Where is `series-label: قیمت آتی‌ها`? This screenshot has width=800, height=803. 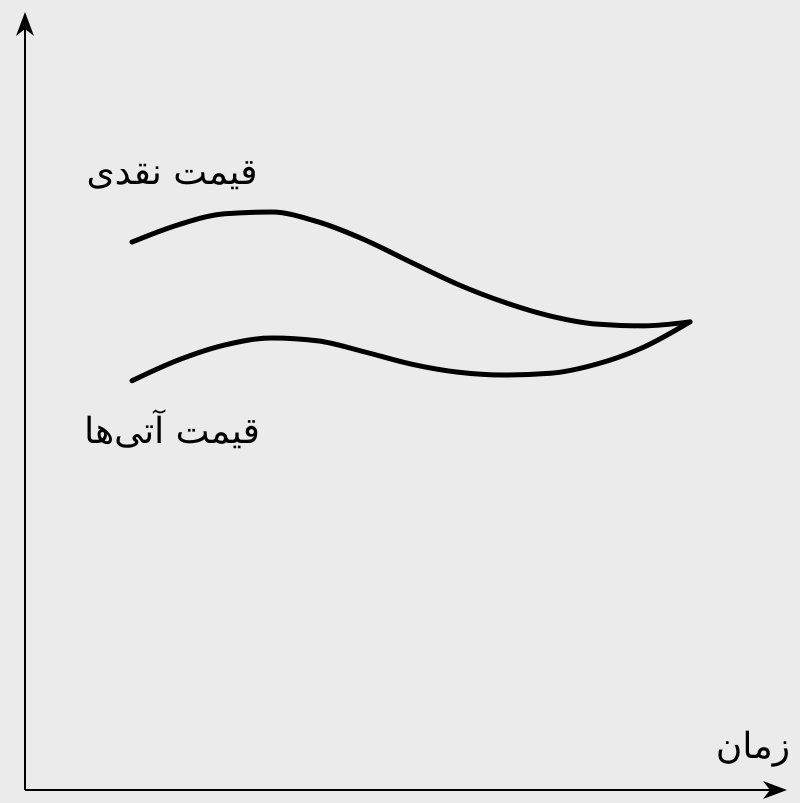 series-label: قیمت آتی‌ها is located at coordinates (172, 430).